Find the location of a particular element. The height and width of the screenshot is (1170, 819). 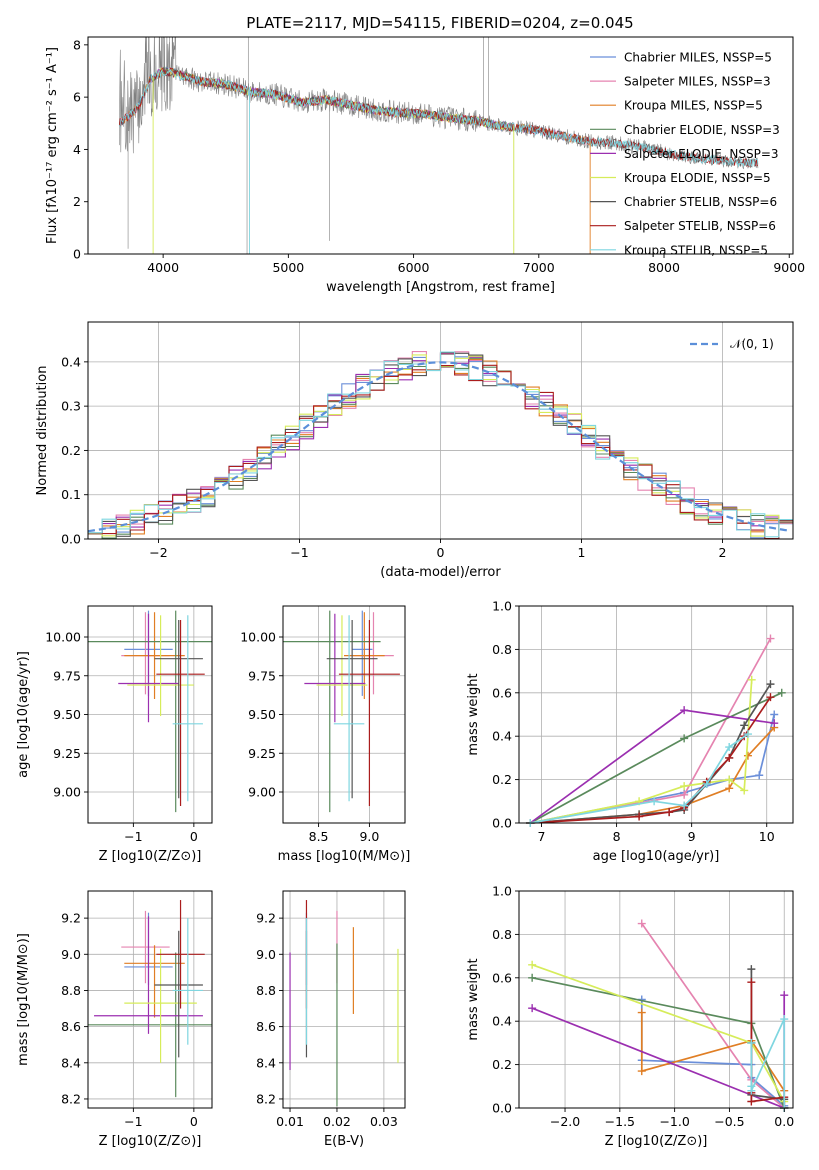

legend-label: Kroupa STELIB, NSSP=5 is located at coordinates (696, 250).